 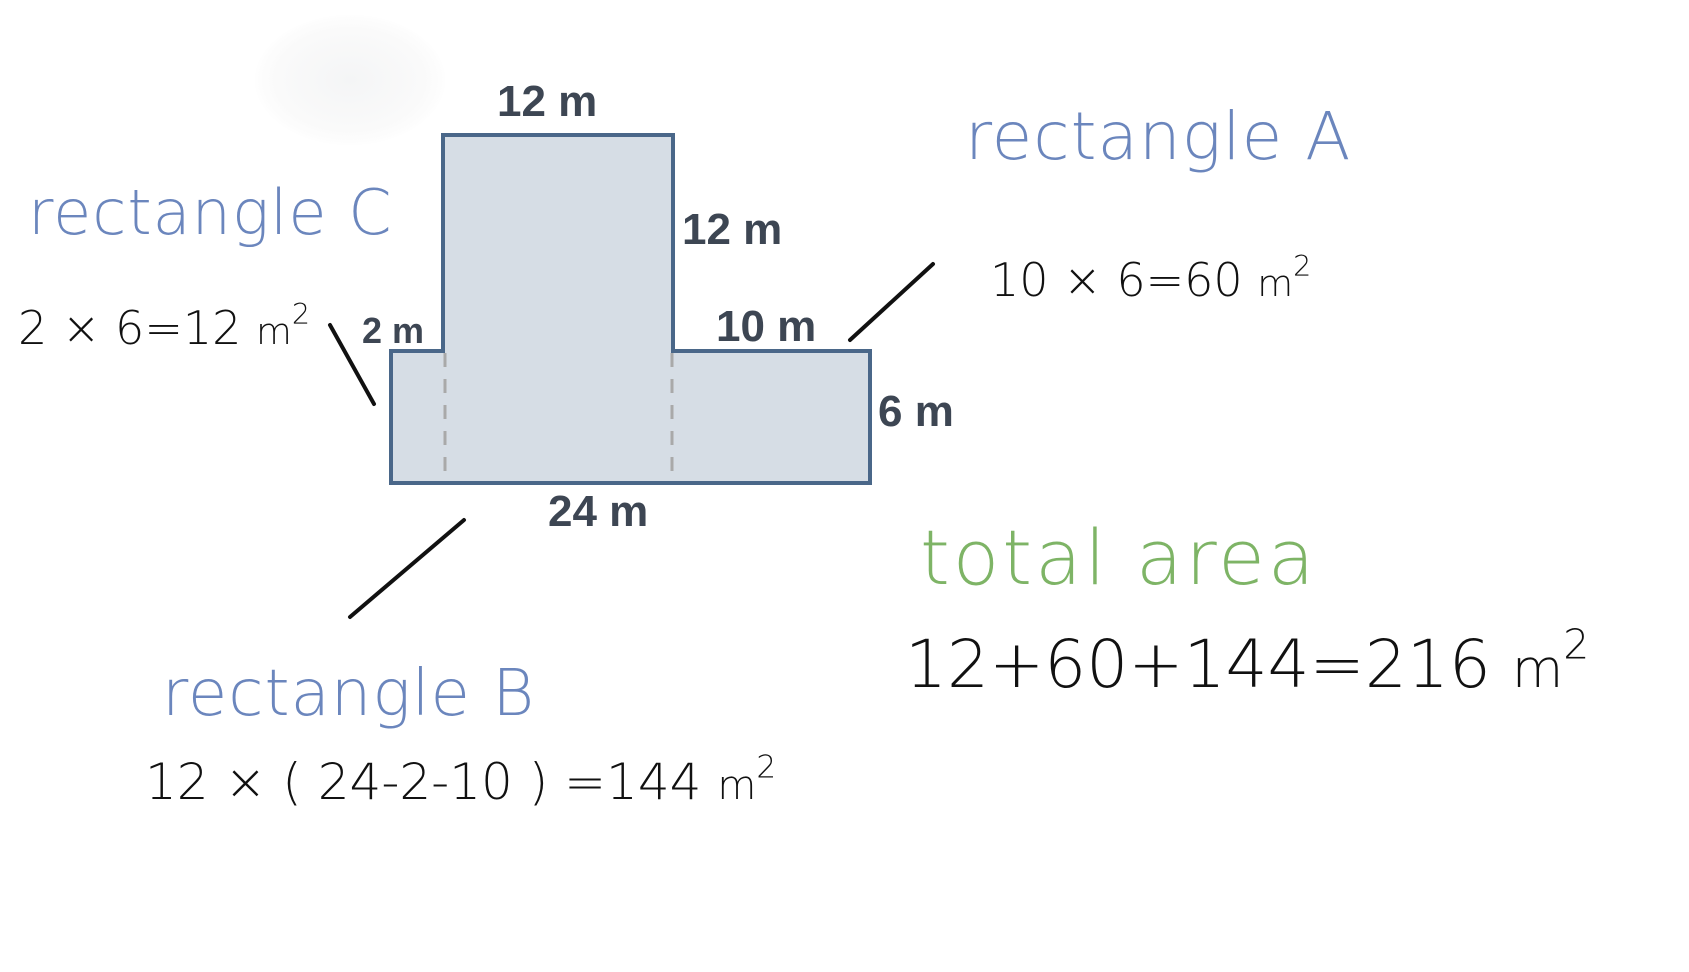 I want to click on pointer-line-c, so click(x=352, y=364).